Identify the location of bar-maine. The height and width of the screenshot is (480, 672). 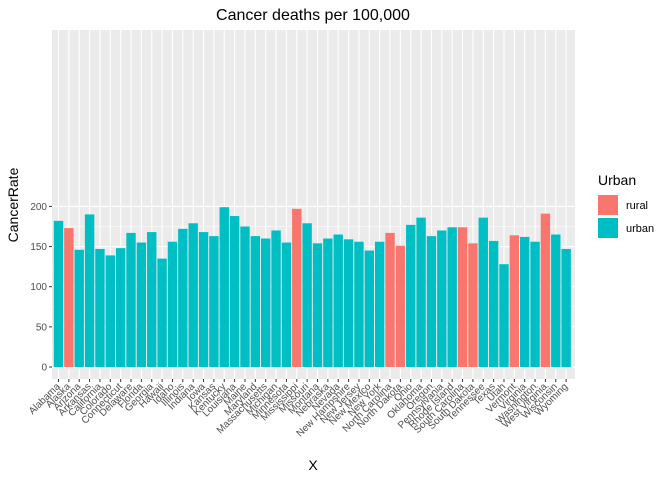
(245, 296).